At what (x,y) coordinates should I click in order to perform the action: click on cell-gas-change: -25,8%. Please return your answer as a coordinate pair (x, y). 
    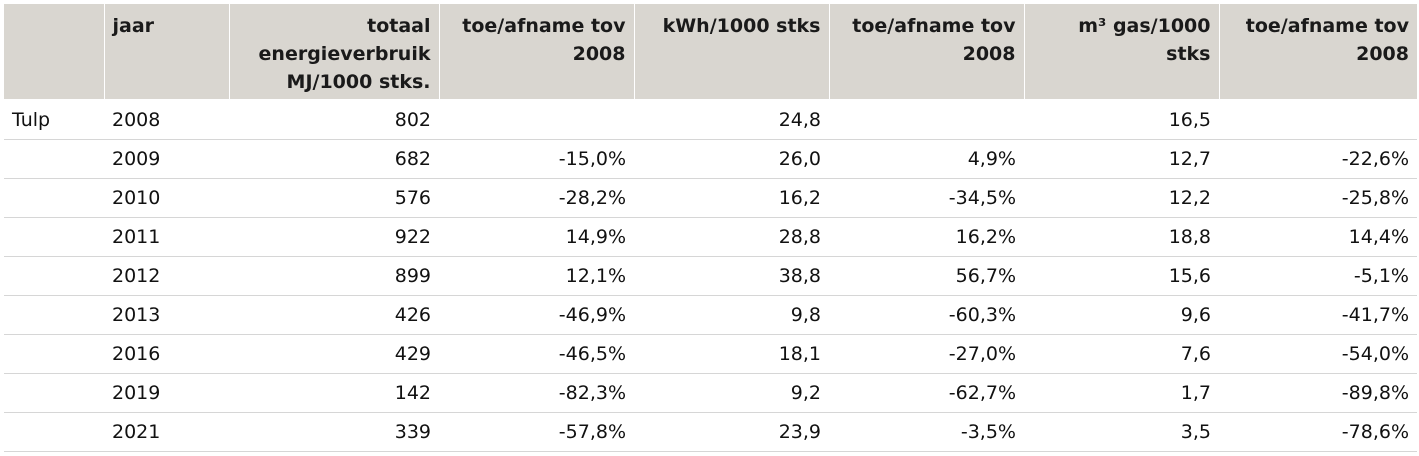
    Looking at the image, I should click on (1318, 198).